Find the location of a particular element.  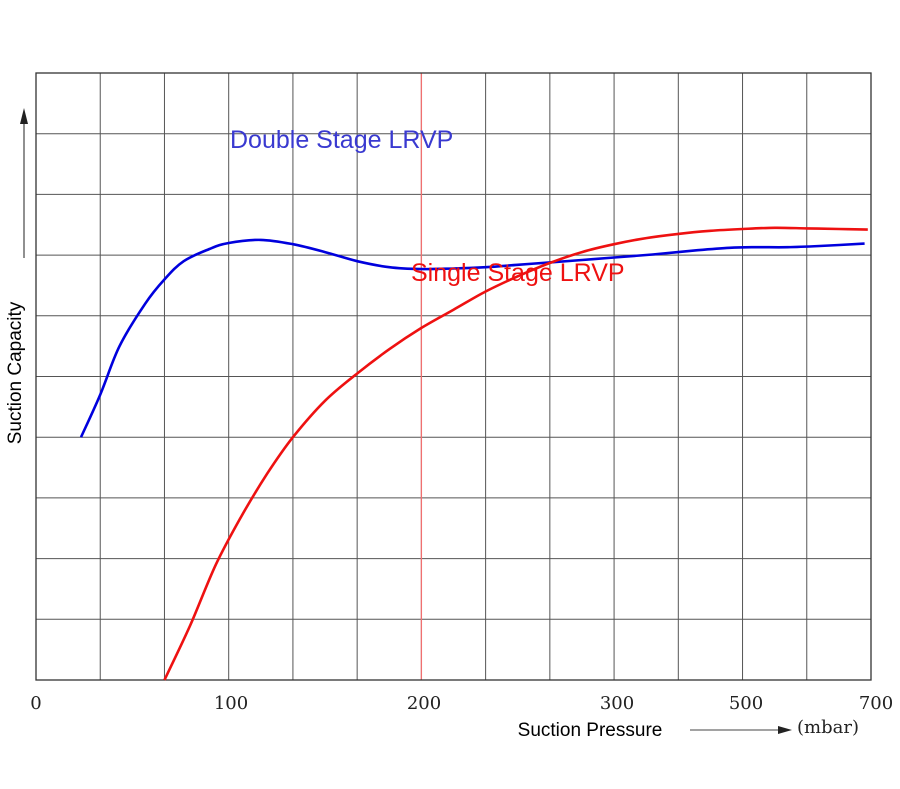

x-tick-label: 0 is located at coordinates (35, 703).